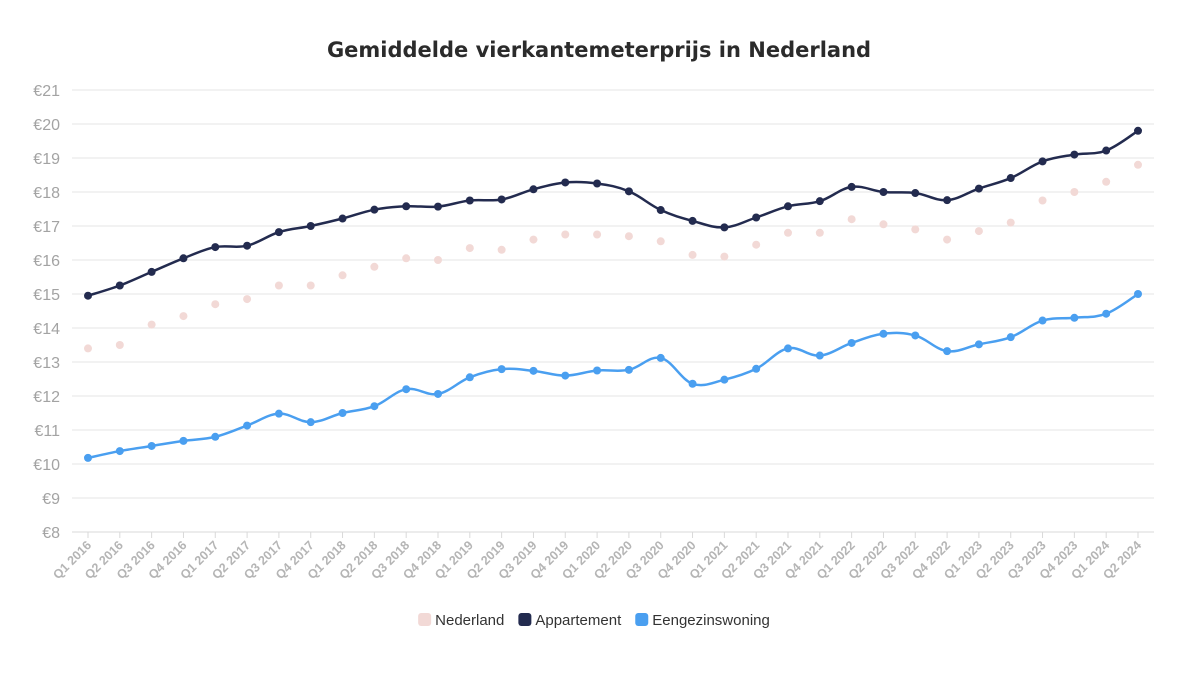  I want to click on legend-item-eengezinswoning: Eengezinswoning, so click(702, 620).